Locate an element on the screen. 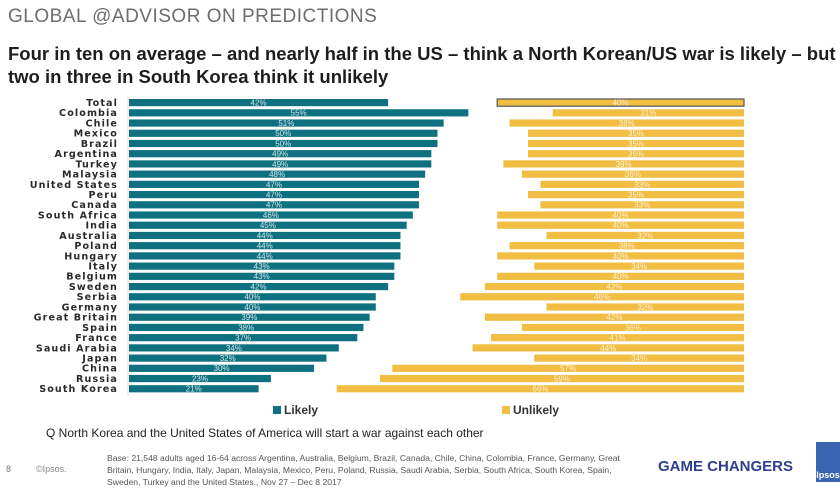 The height and width of the screenshot is (493, 840). category-label: Total is located at coordinates (102, 103).